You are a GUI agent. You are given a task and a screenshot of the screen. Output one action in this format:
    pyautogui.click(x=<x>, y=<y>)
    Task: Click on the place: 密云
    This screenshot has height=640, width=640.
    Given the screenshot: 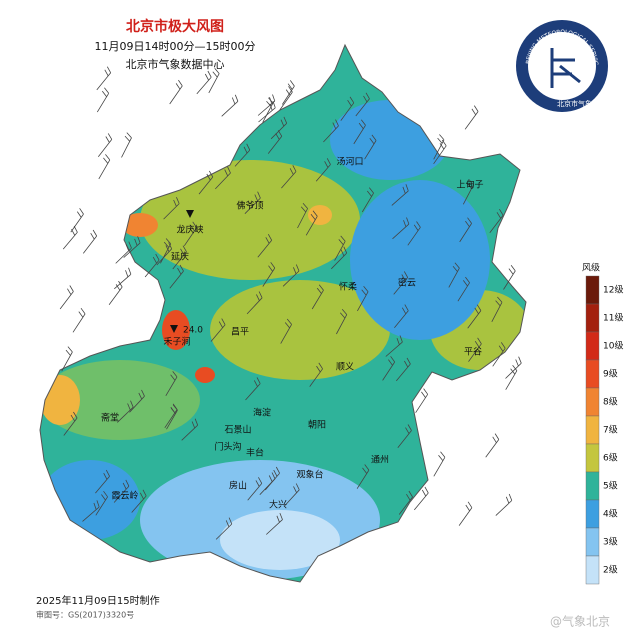 What is the action you would take?
    pyautogui.click(x=407, y=283)
    